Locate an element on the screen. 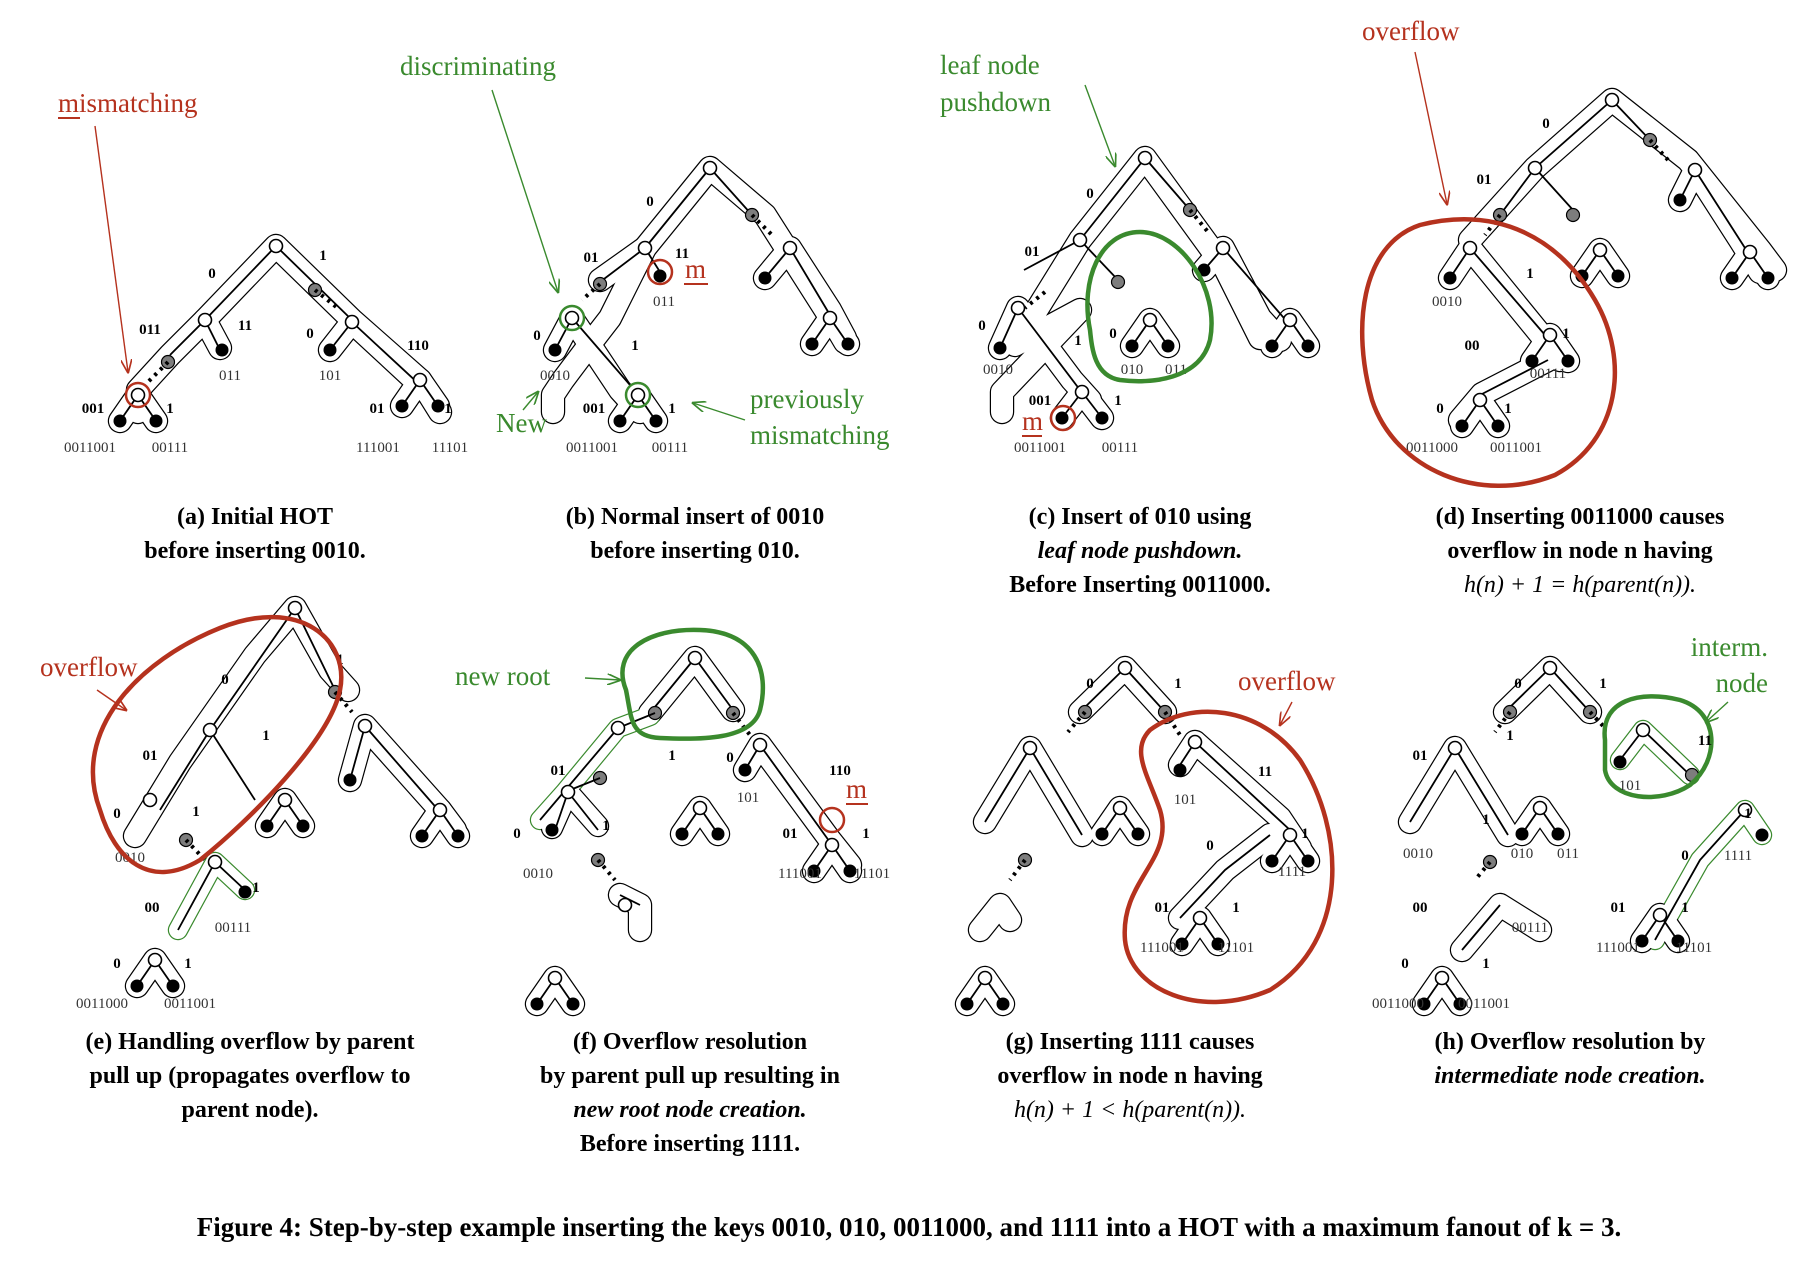 The image size is (1818, 1272). text: 11 is located at coordinates (1705, 741).